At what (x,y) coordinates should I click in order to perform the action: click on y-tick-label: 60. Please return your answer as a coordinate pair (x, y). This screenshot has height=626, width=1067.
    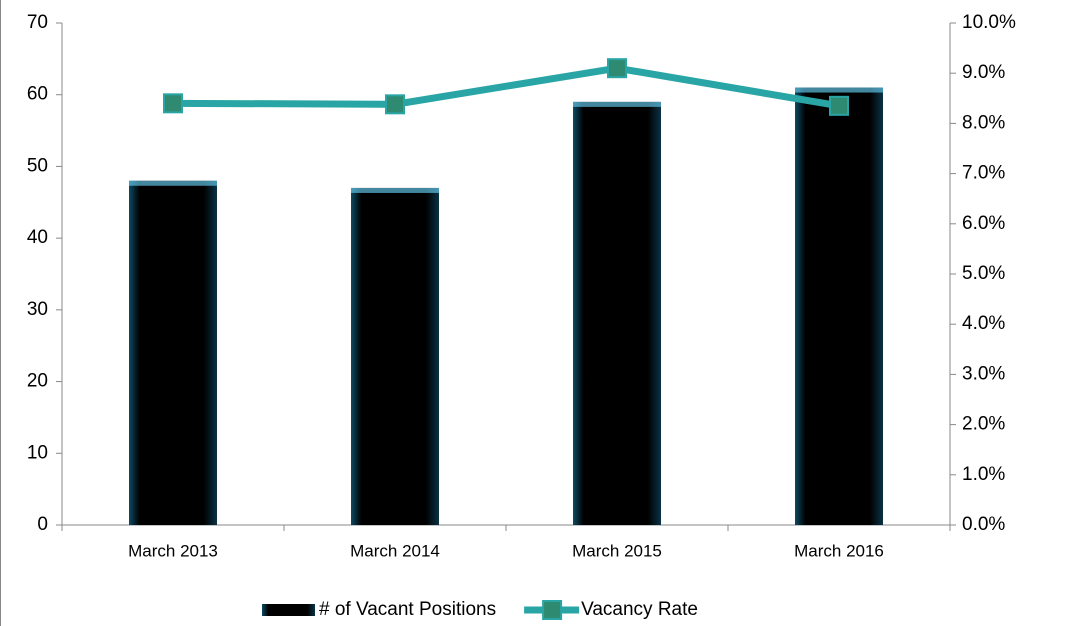
    Looking at the image, I should click on (37, 94).